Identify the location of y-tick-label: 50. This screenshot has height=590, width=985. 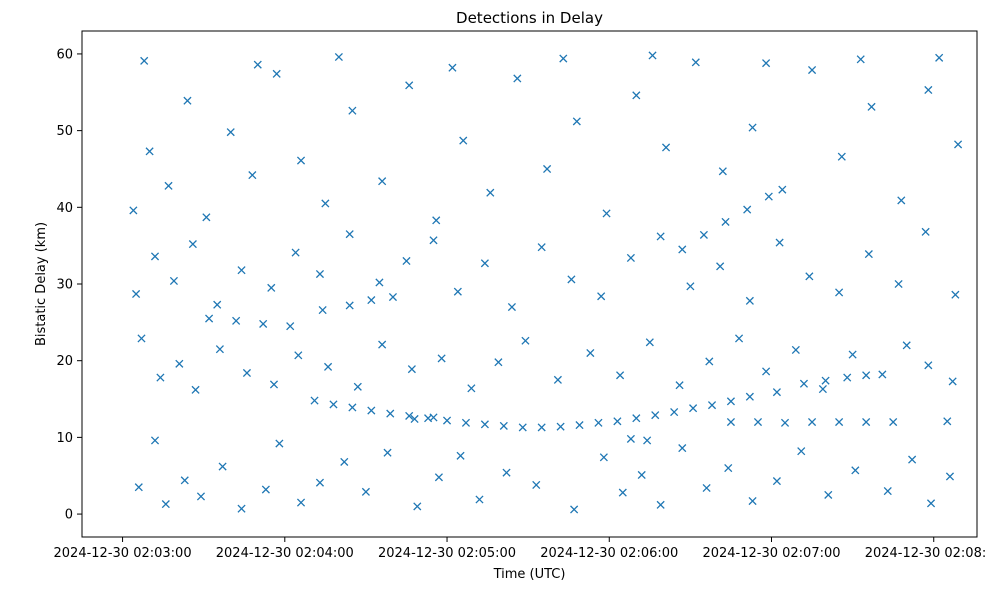
(64, 131).